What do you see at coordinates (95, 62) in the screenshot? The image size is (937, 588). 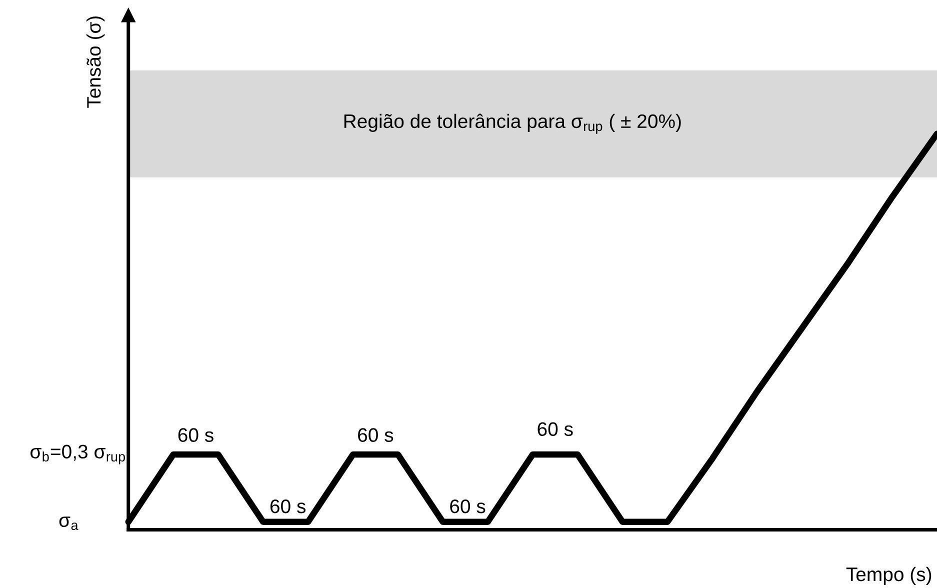 I see `y-axis-title: Tensão (σ)` at bounding box center [95, 62].